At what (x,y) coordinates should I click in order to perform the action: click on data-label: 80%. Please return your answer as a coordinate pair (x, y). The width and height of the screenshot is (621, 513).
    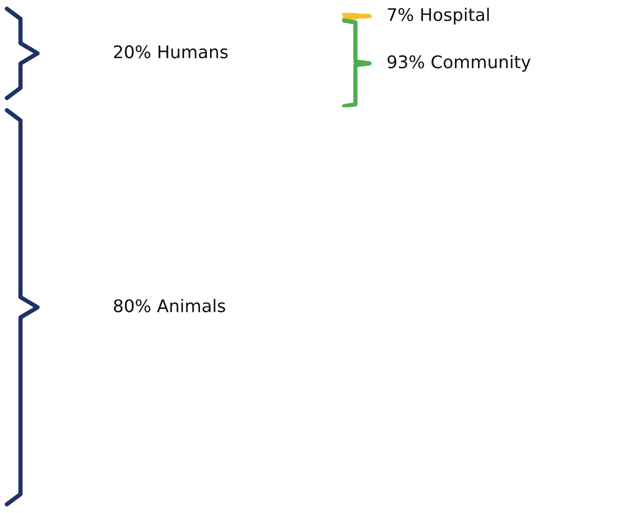
    Looking at the image, I should click on (132, 305).